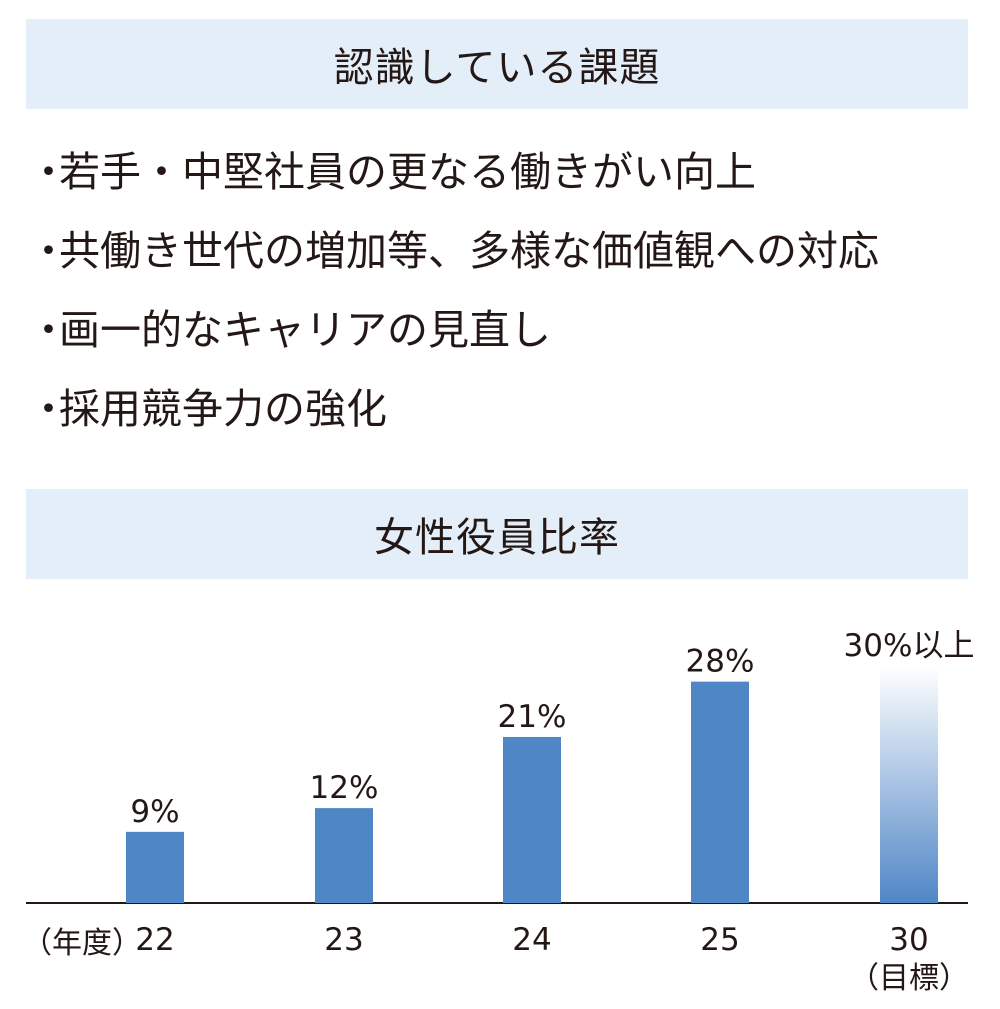 This screenshot has width=1000, height=1009. What do you see at coordinates (344, 788) in the screenshot?
I see `data-label-23: 12%` at bounding box center [344, 788].